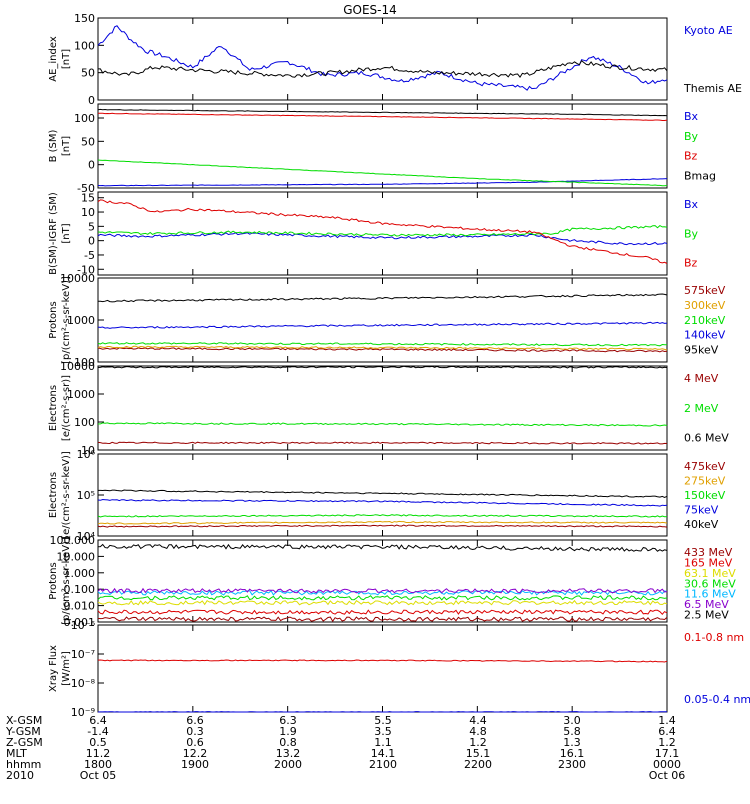 The height and width of the screenshot is (804, 750). What do you see at coordinates (66, 495) in the screenshot?
I see `y-axis-label: [e/(cm²-s-sr-keV)]` at bounding box center [66, 495].